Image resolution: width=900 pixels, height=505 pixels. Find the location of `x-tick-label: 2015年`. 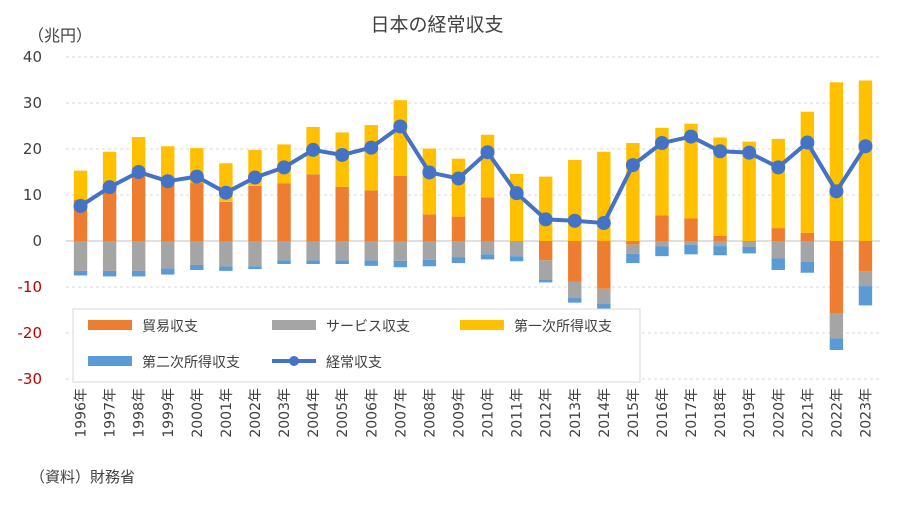

x-tick-label: 2015年 is located at coordinates (634, 413).